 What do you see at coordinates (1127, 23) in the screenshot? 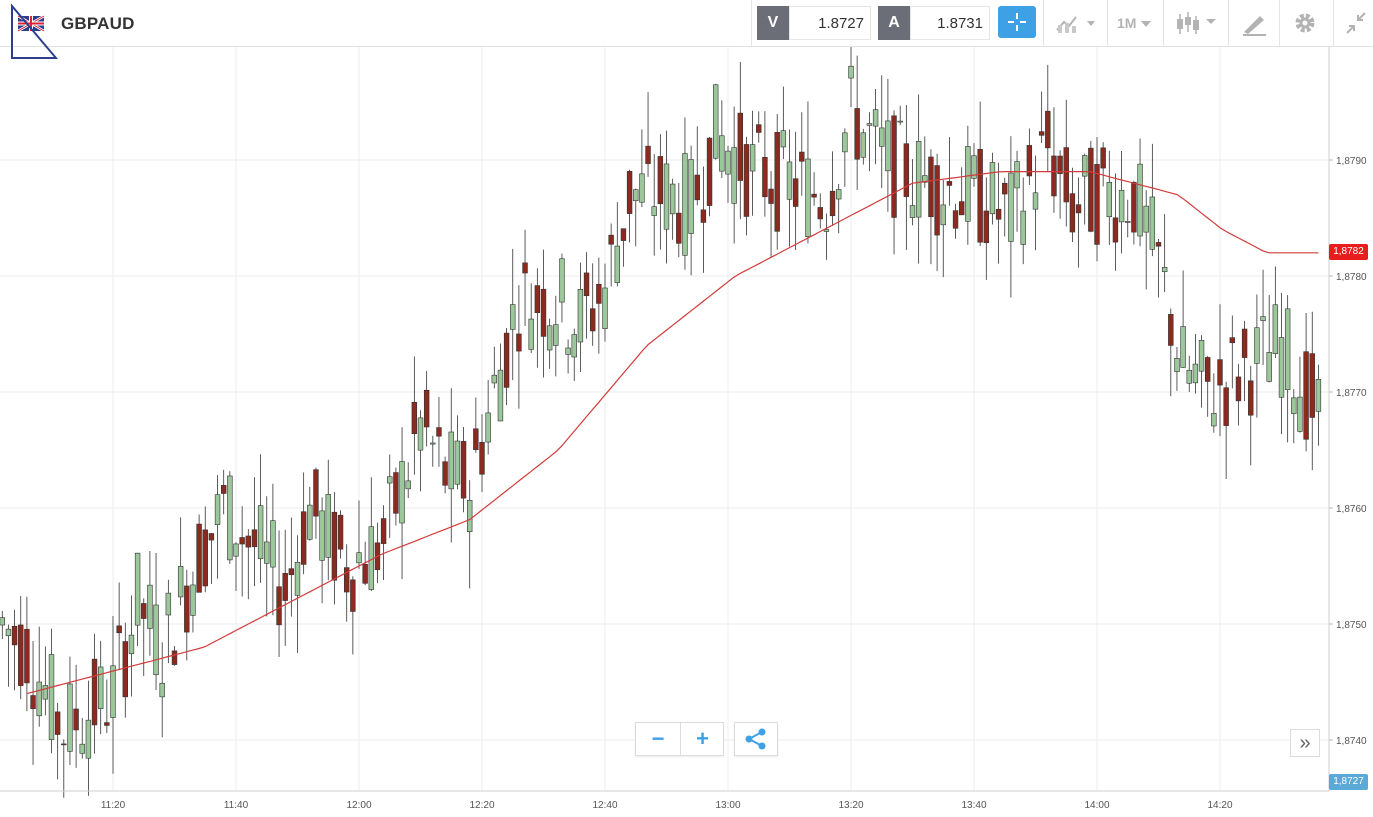
I see `timeframe-label: 1M` at bounding box center [1127, 23].